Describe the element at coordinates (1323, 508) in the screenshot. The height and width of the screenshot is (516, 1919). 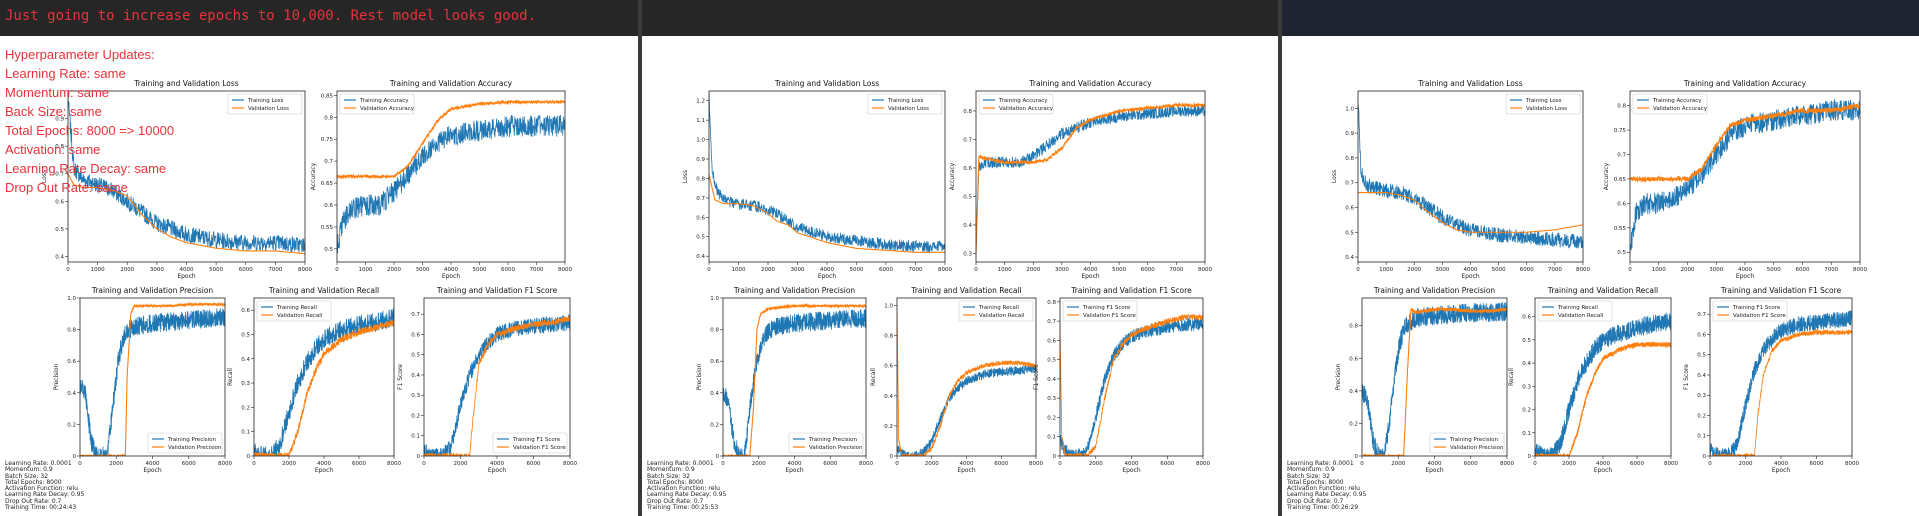
I see `info-line: Training Time: 00:26:29` at that location.